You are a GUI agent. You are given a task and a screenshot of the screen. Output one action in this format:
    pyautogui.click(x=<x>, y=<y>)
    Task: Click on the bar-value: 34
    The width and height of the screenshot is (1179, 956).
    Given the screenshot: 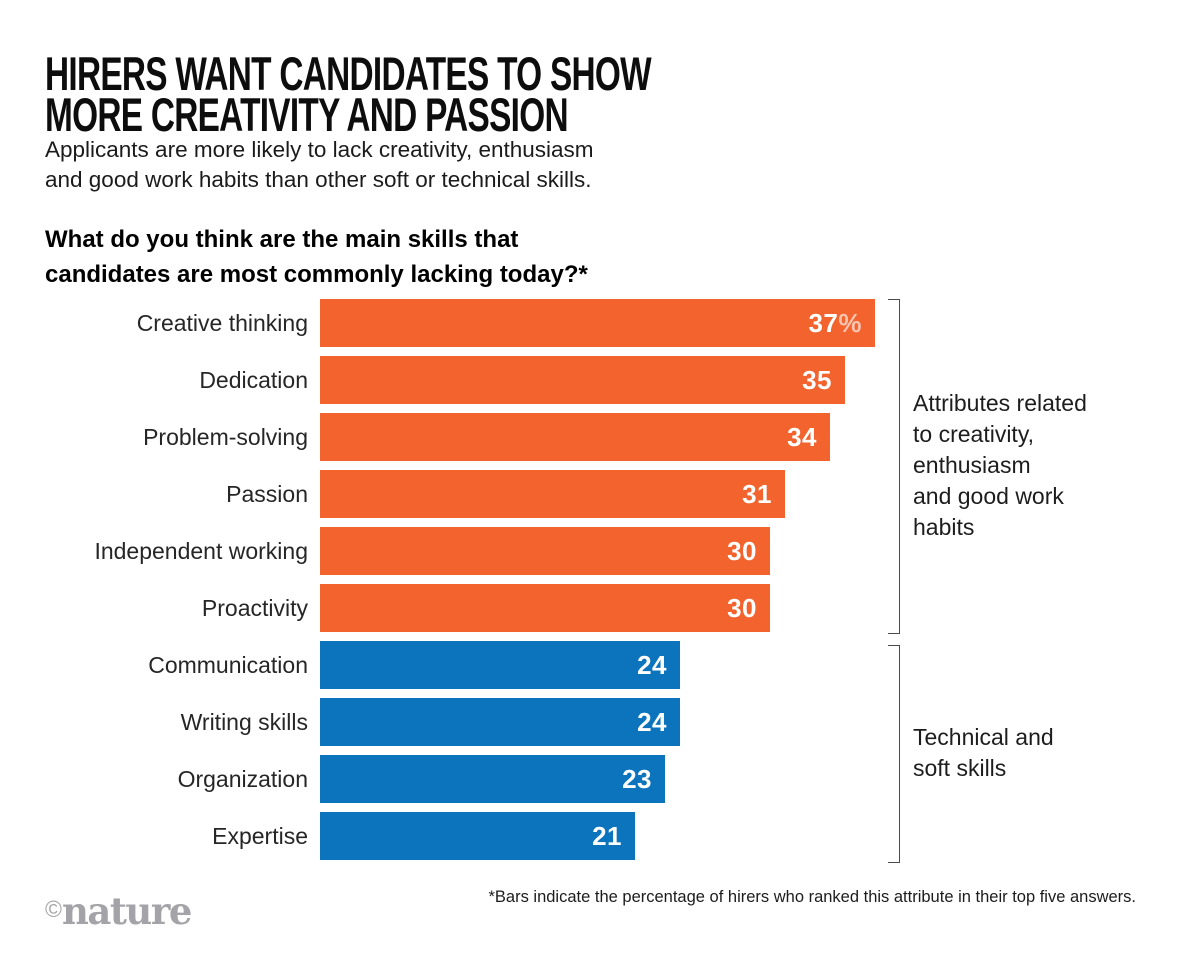 What is the action you would take?
    pyautogui.click(x=808, y=437)
    